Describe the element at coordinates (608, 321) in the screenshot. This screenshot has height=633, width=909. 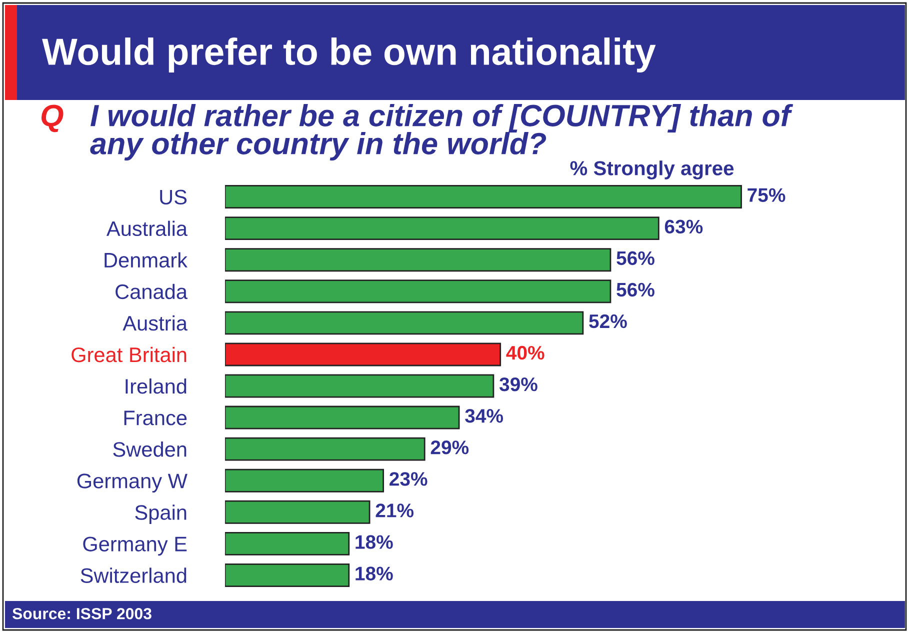
I see `data-label: 52%` at that location.